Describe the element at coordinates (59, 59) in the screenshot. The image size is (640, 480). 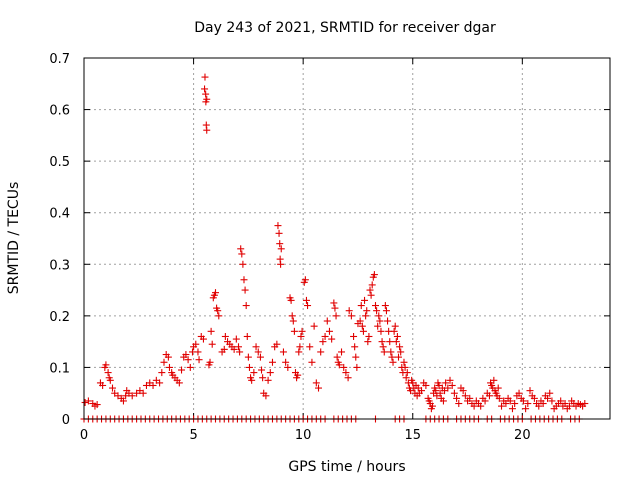
I see `y-tick-label: 0.7` at that location.